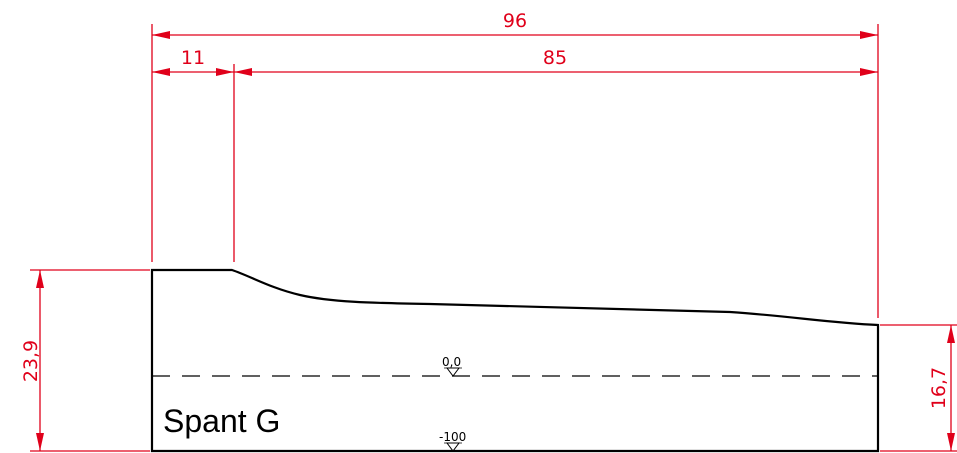 The height and width of the screenshot is (453, 957). I want to click on flat-length-value: 11, so click(193, 58).